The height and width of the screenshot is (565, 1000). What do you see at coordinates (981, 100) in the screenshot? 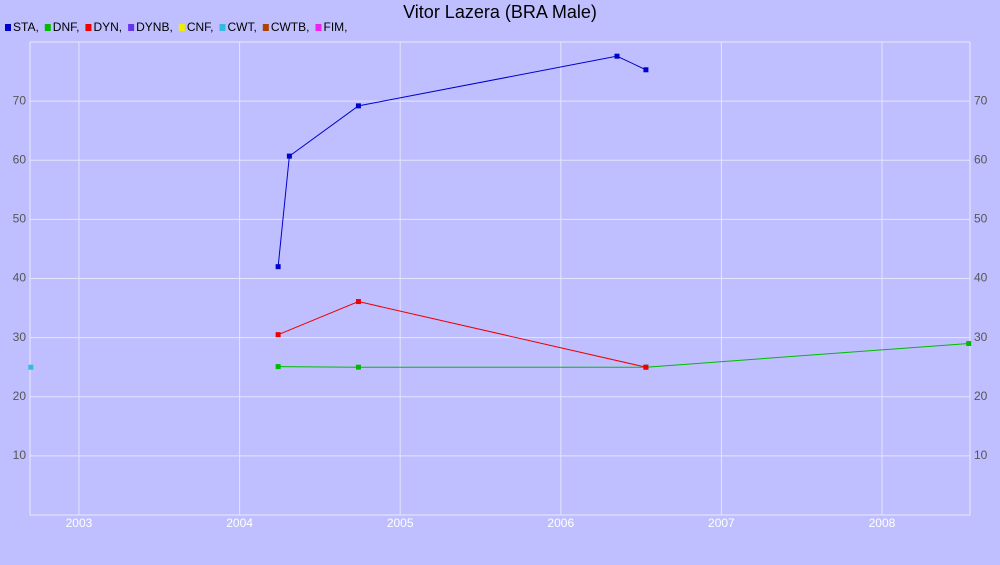
I see `y-tick-label-right: 70` at bounding box center [981, 100].